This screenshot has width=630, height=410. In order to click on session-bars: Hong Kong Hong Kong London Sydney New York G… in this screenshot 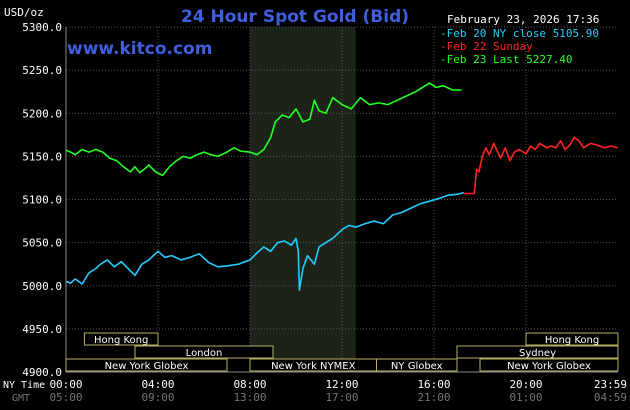, I will do `click(342, 352)`.